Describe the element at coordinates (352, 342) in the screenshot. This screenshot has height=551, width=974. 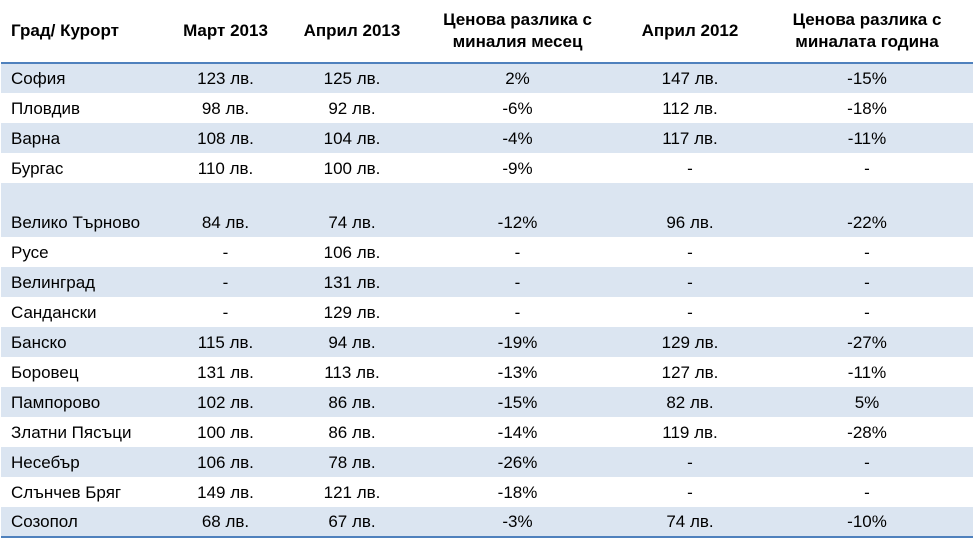
I see `cell-april-2013: 94 лв.` at that location.